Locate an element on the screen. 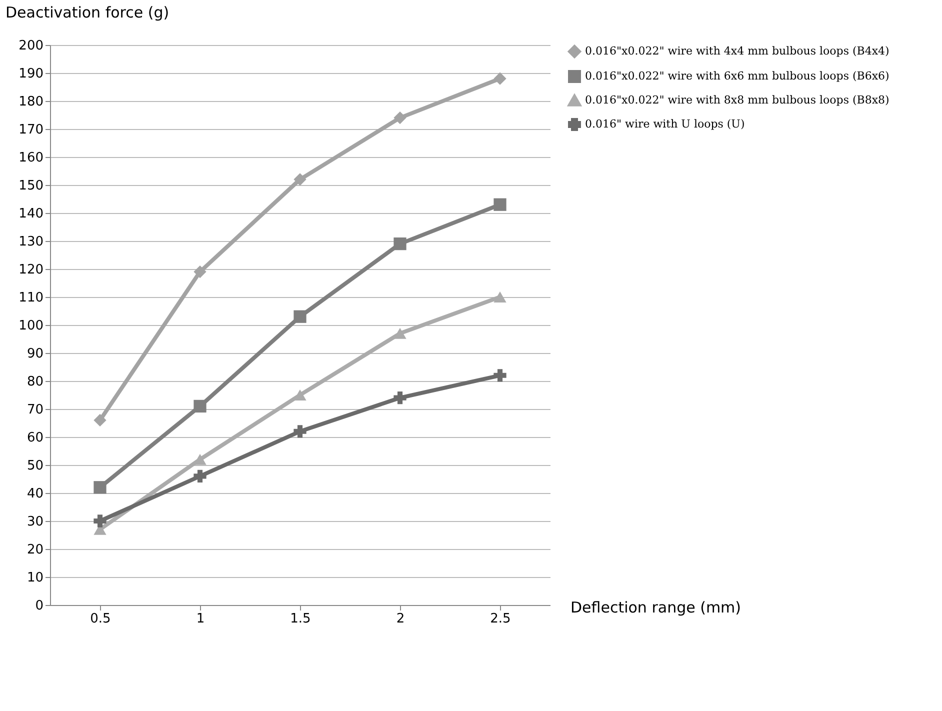  y-tick-label: 60 is located at coordinates (35, 438).